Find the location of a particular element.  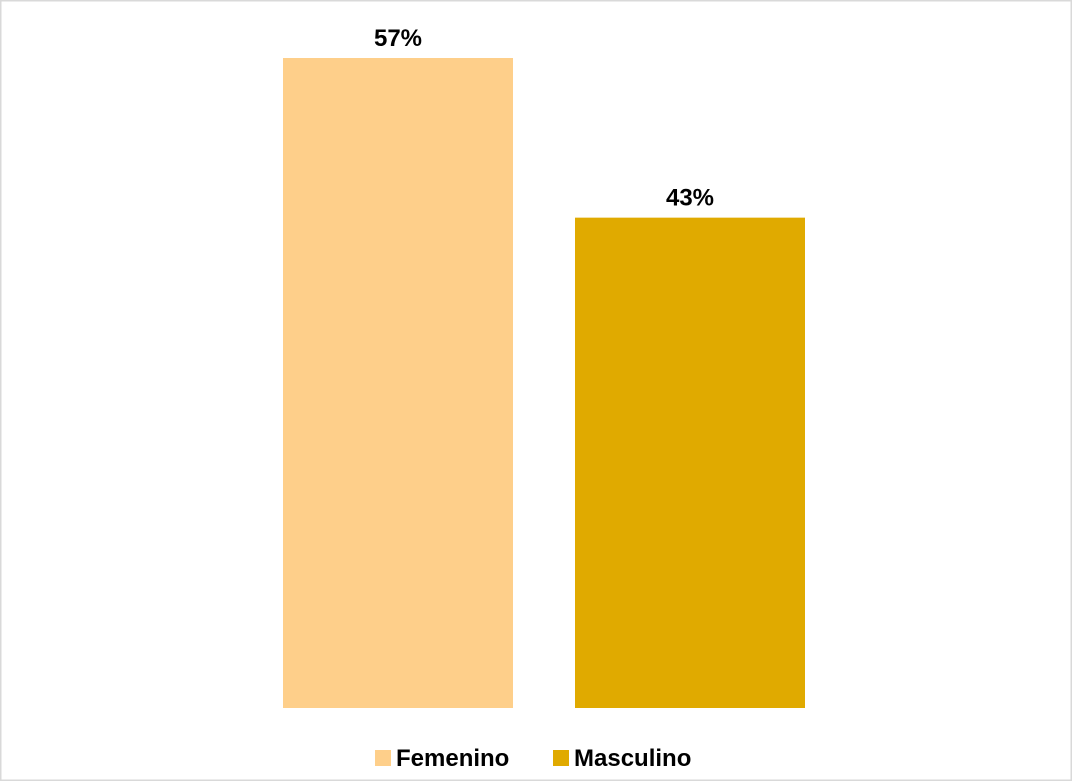

legend-label-masculino: Masculino is located at coordinates (632, 758).